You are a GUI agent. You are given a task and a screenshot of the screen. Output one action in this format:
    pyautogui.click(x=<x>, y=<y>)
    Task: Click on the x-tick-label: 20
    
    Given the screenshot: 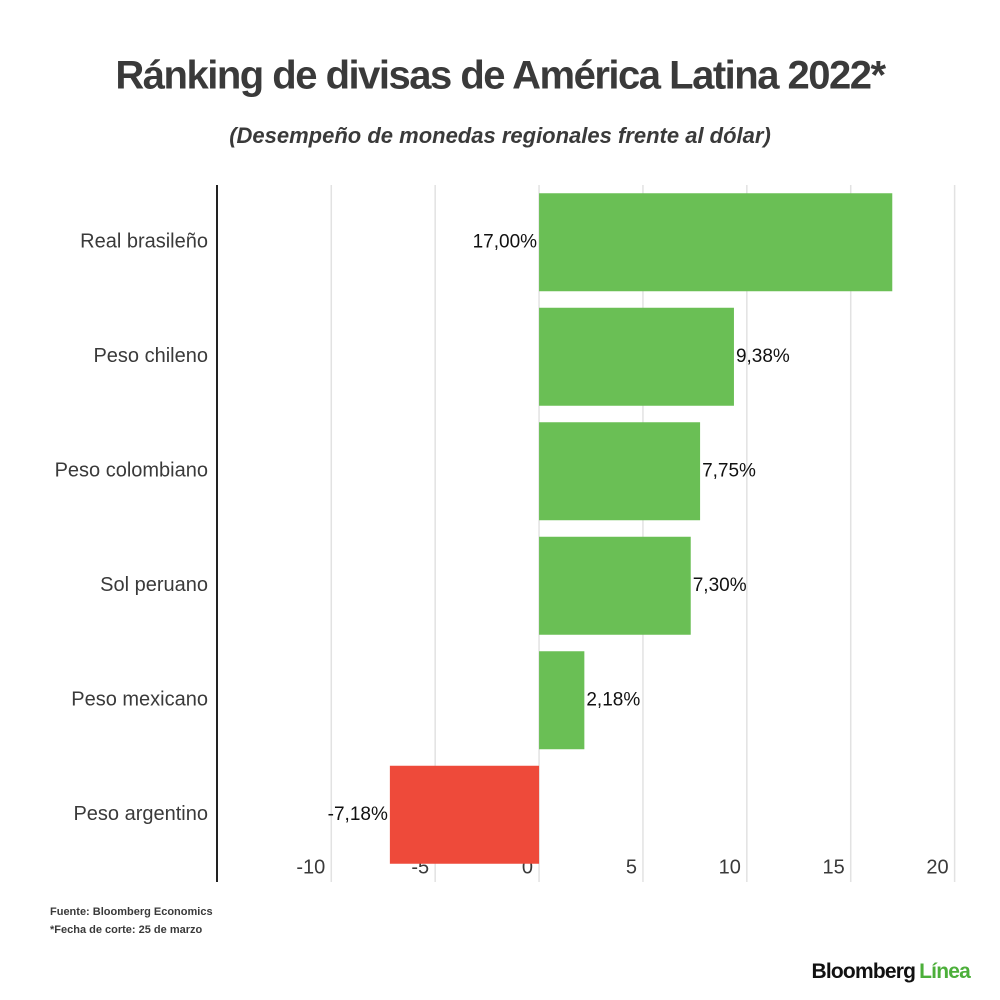 What is the action you would take?
    pyautogui.click(x=937, y=867)
    